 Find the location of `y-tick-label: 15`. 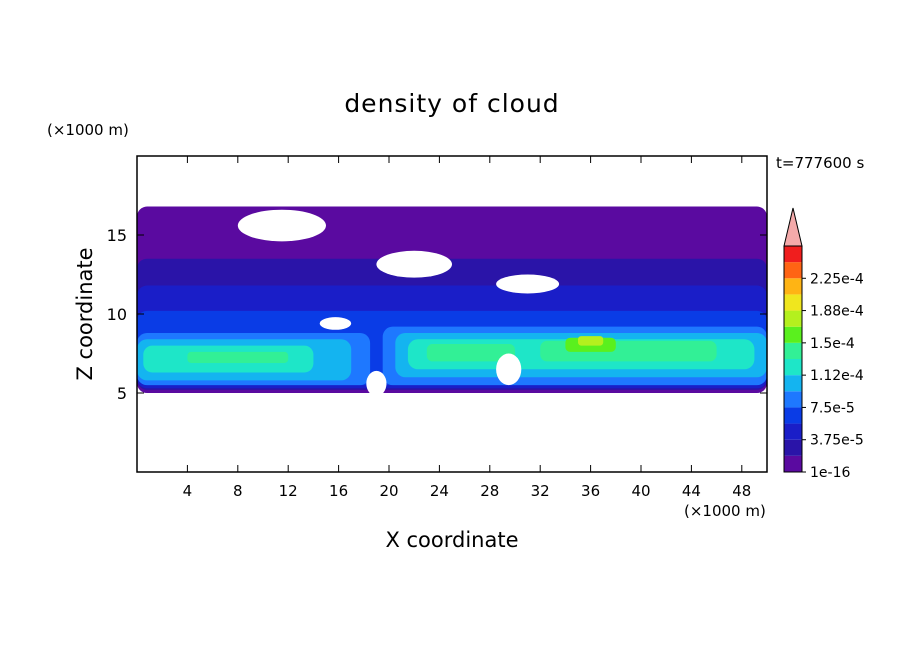

y-tick-label: 15 is located at coordinates (117, 235).